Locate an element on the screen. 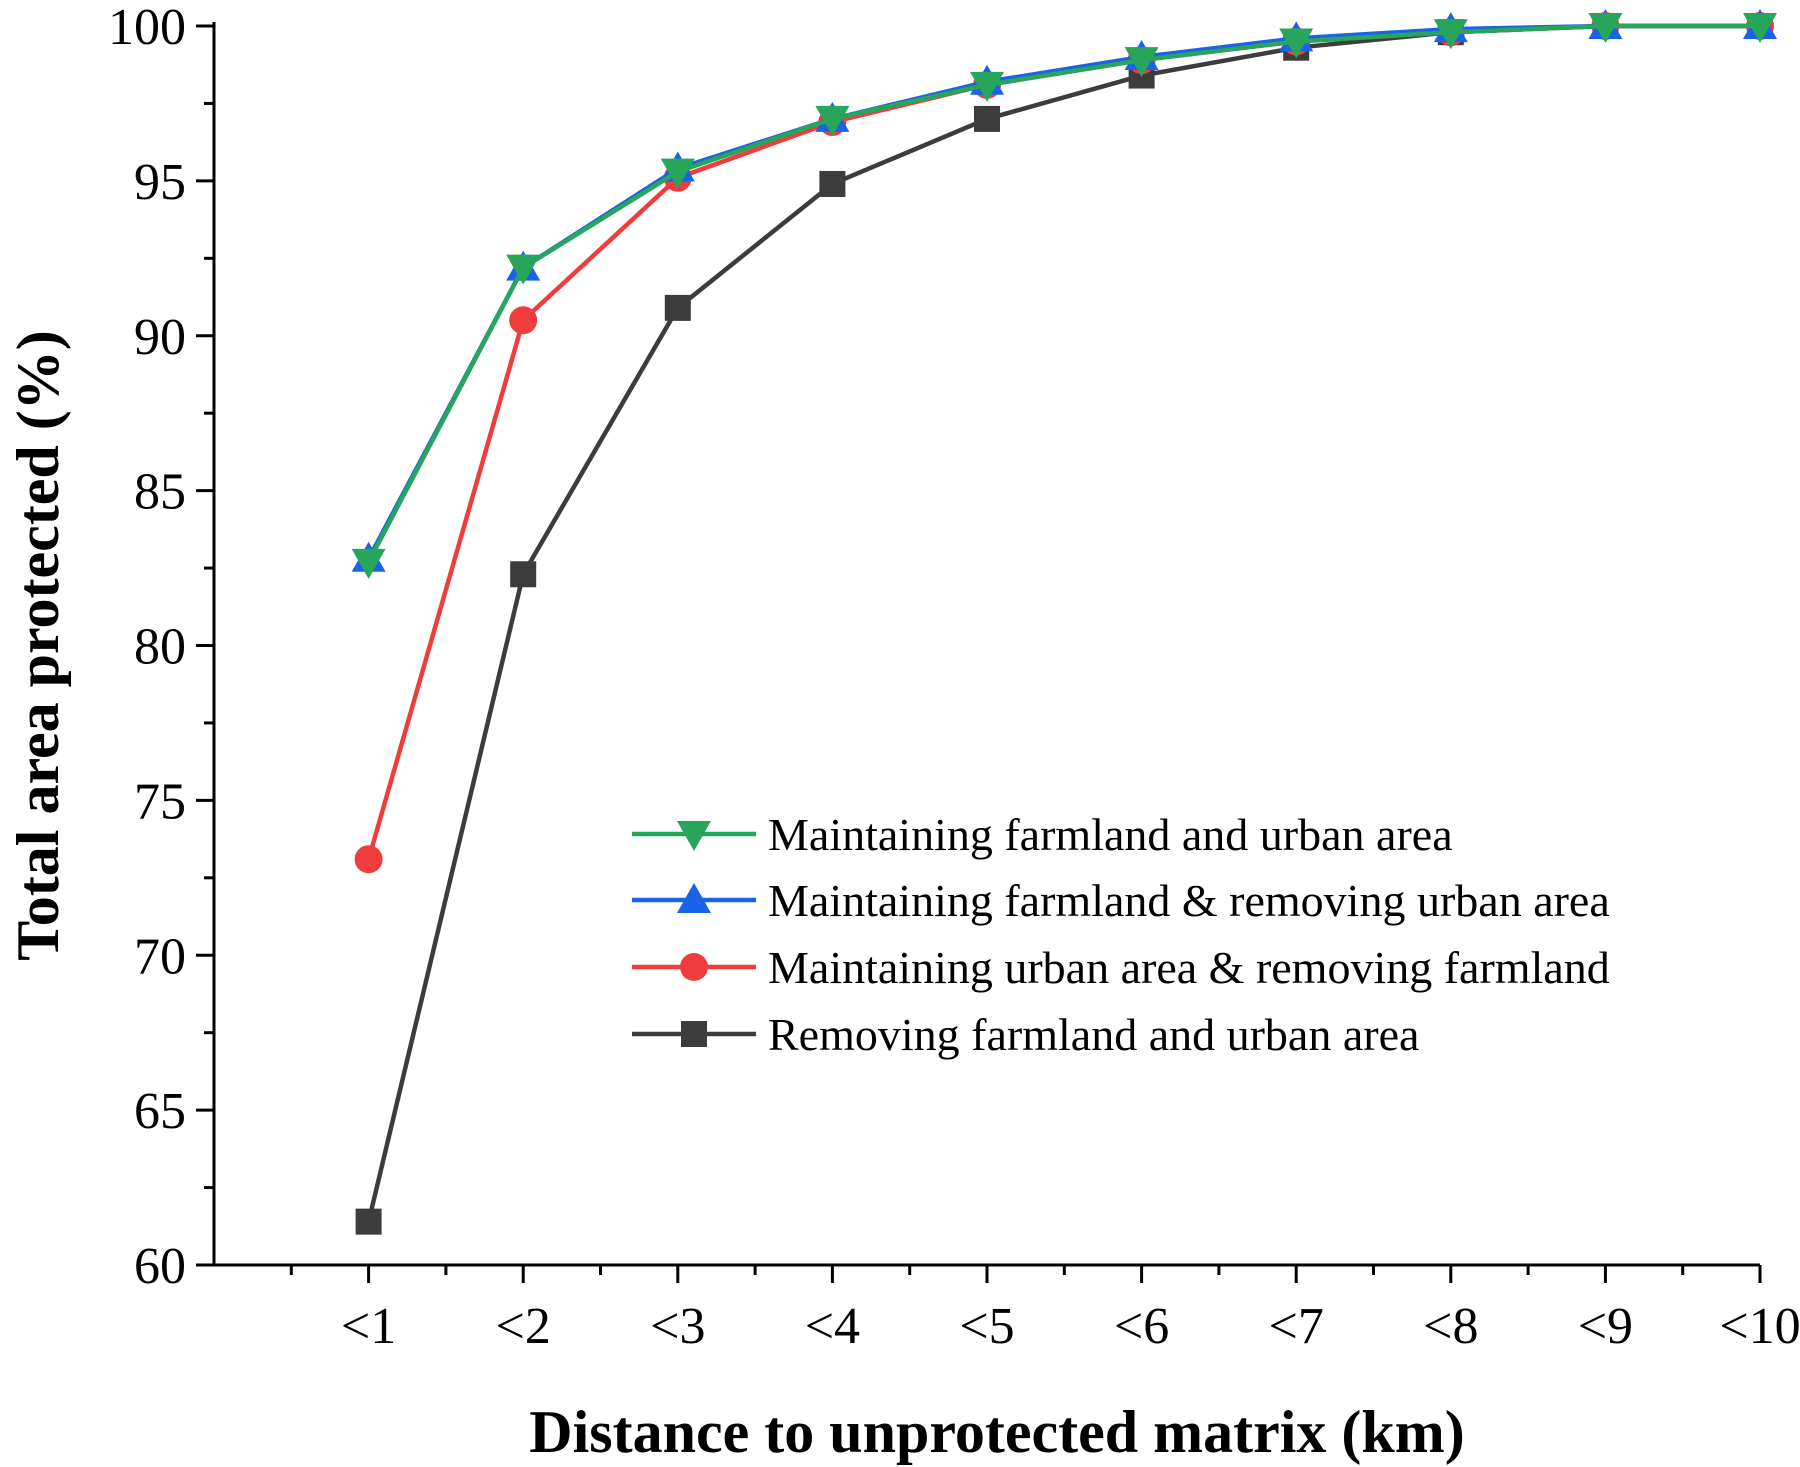  y-tick-label: 80 is located at coordinates (160, 647).